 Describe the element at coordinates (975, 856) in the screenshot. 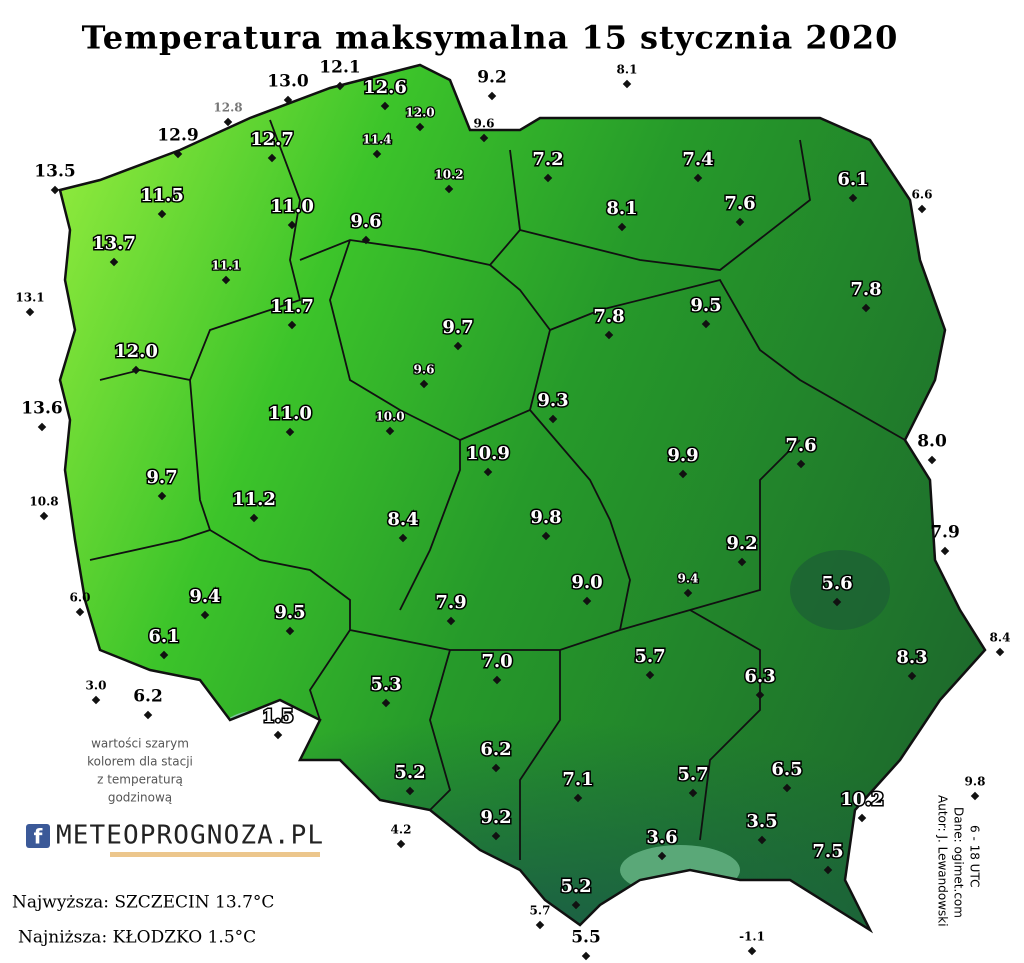

I see `credit-line: 6 - 18 UTC` at that location.